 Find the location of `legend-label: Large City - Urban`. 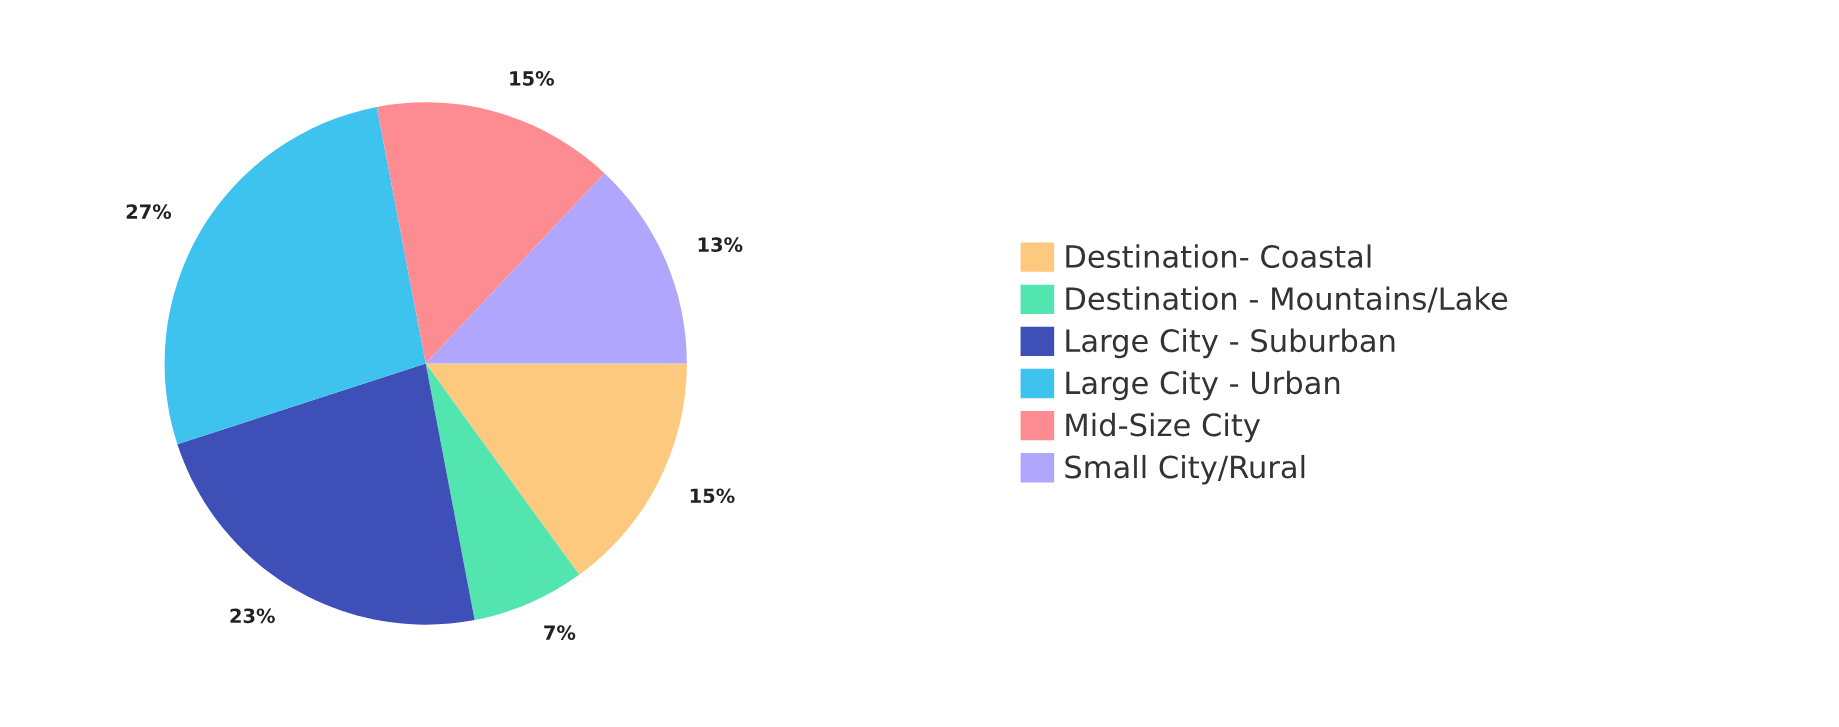

legend-label: Large City - Urban is located at coordinates (1203, 385).